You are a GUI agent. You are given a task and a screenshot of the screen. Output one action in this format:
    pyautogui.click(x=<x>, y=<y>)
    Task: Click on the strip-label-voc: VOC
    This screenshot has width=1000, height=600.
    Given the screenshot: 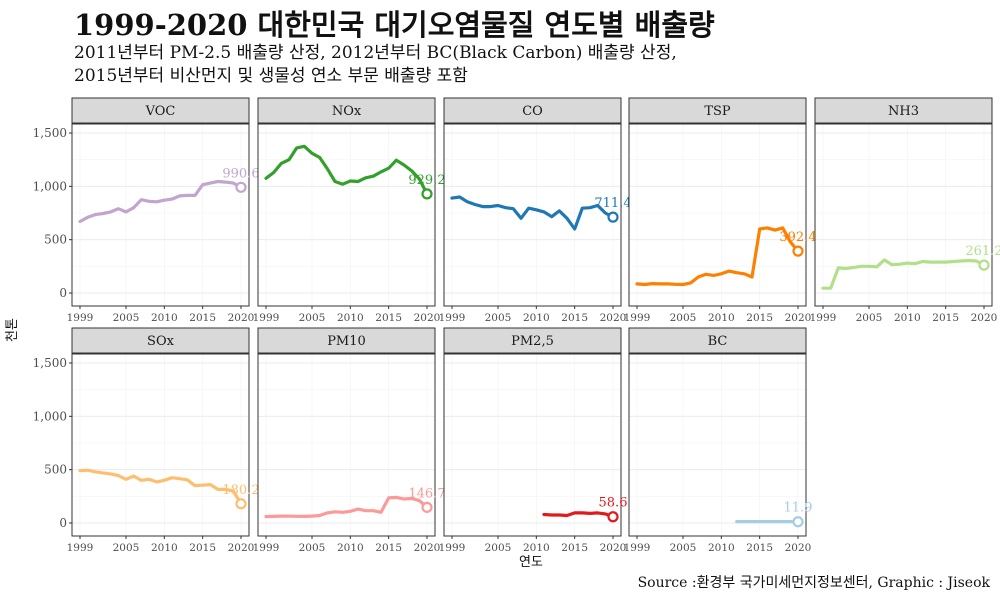 What is the action you would take?
    pyautogui.click(x=160, y=111)
    